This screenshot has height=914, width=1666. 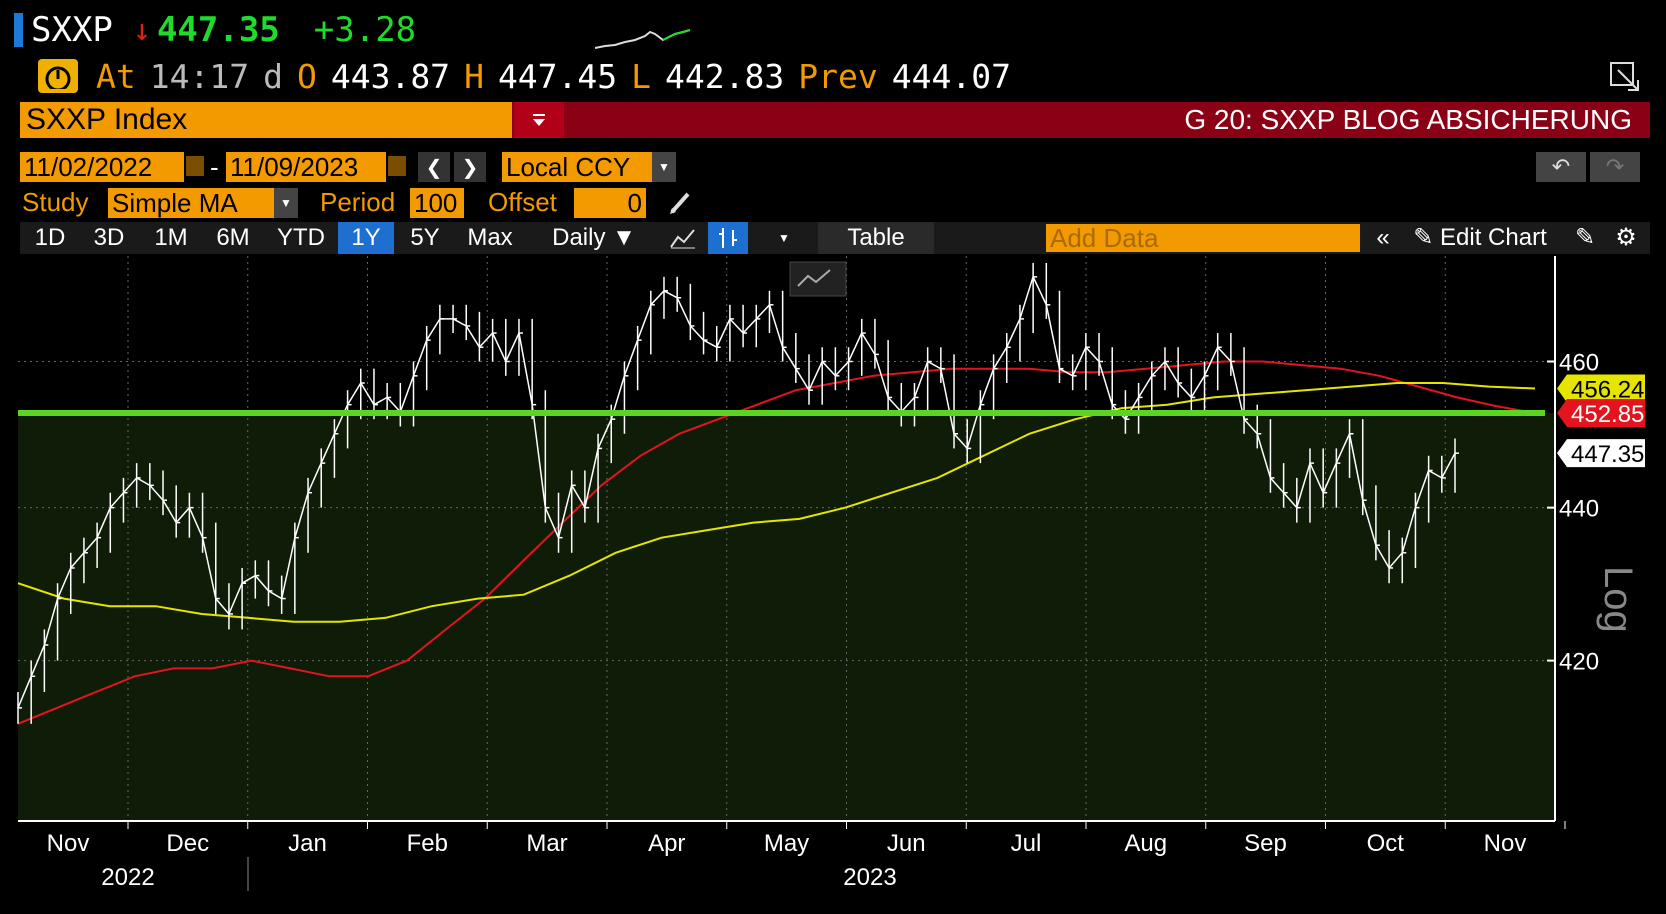 What do you see at coordinates (1579, 509) in the screenshot?
I see `y-tick-label: 440` at bounding box center [1579, 509].